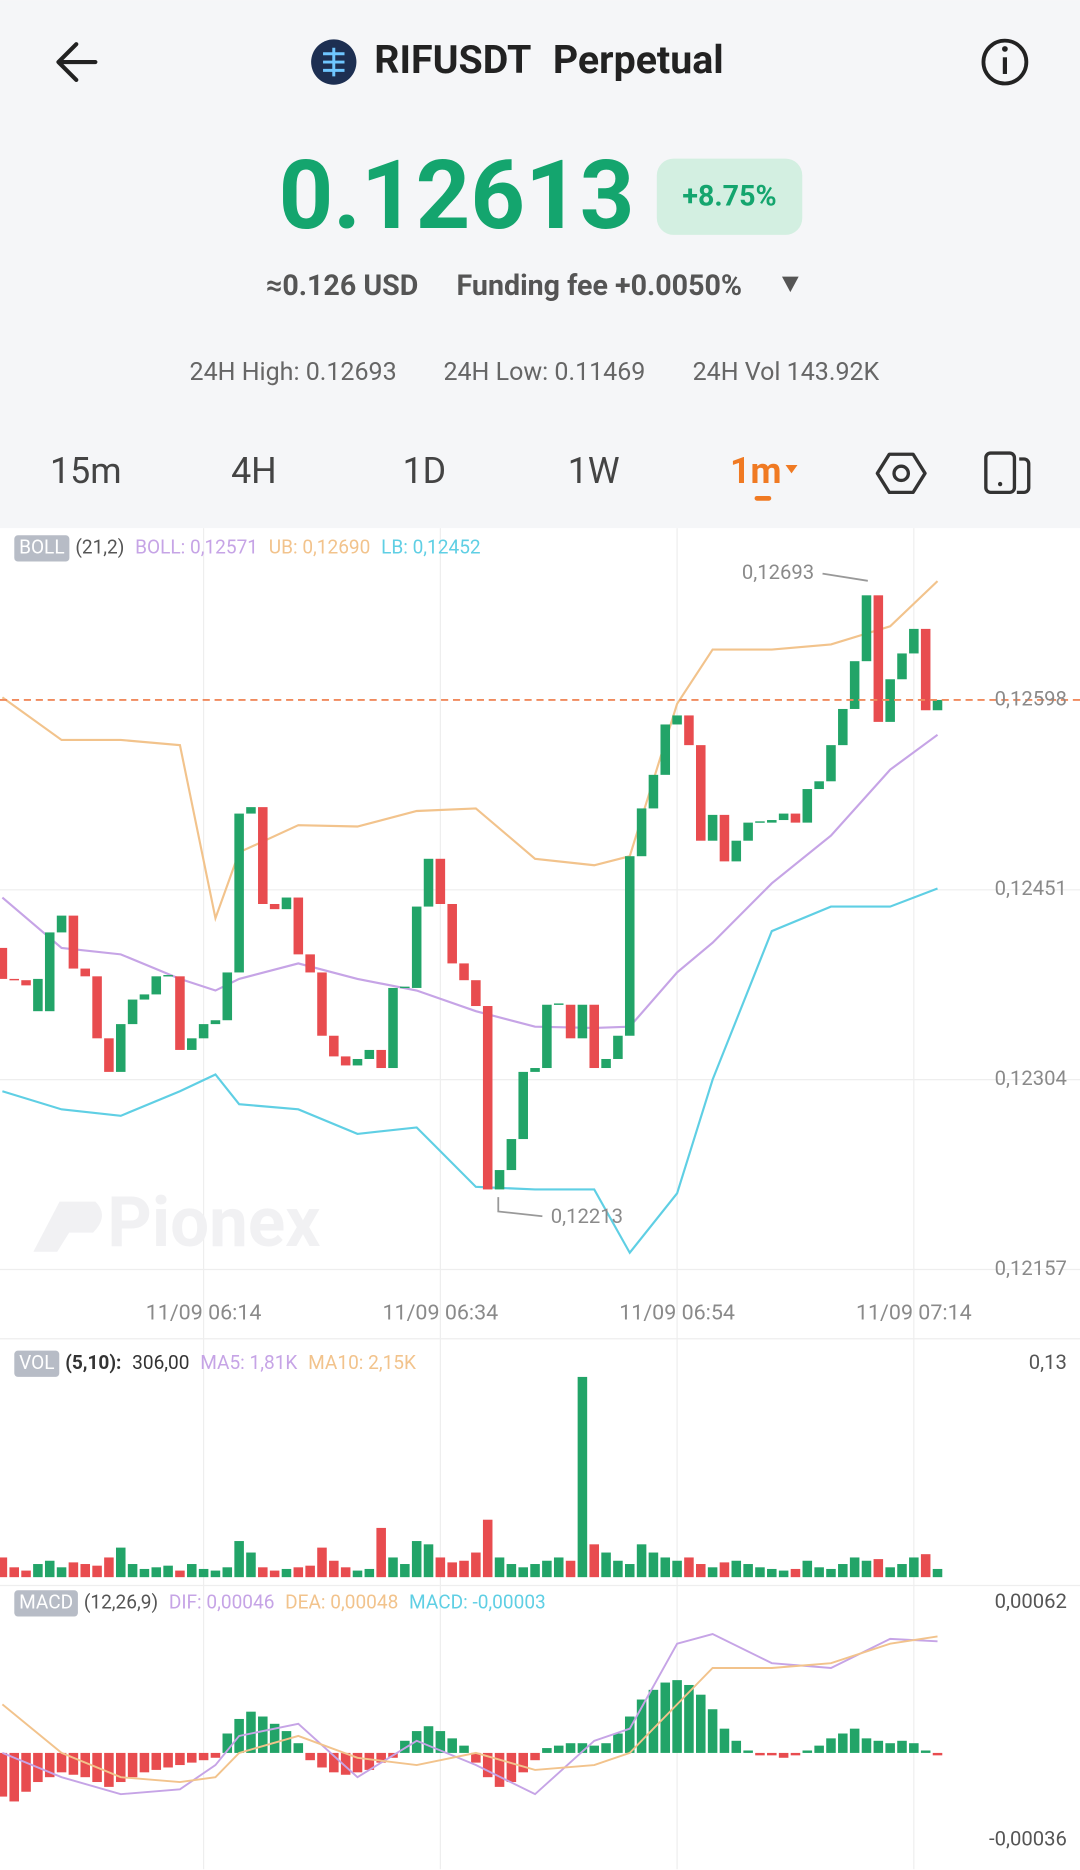 Image resolution: width=1080 pixels, height=1870 pixels. I want to click on change-badge, so click(729, 196).